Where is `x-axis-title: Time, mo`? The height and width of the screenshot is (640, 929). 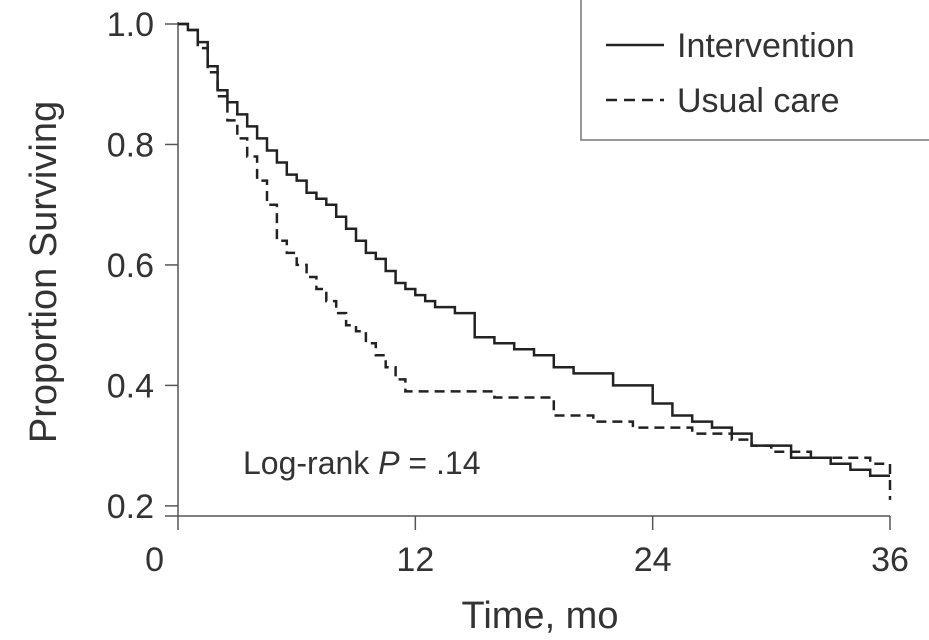
x-axis-title: Time, mo is located at coordinates (540, 616).